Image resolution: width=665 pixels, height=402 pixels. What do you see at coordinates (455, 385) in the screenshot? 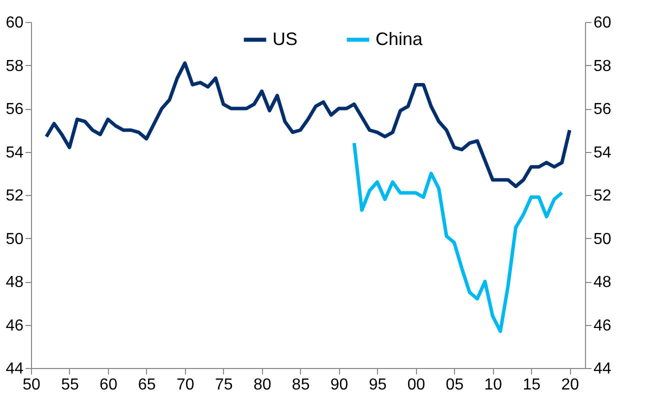
I see `x-tick-label: 05` at bounding box center [455, 385].